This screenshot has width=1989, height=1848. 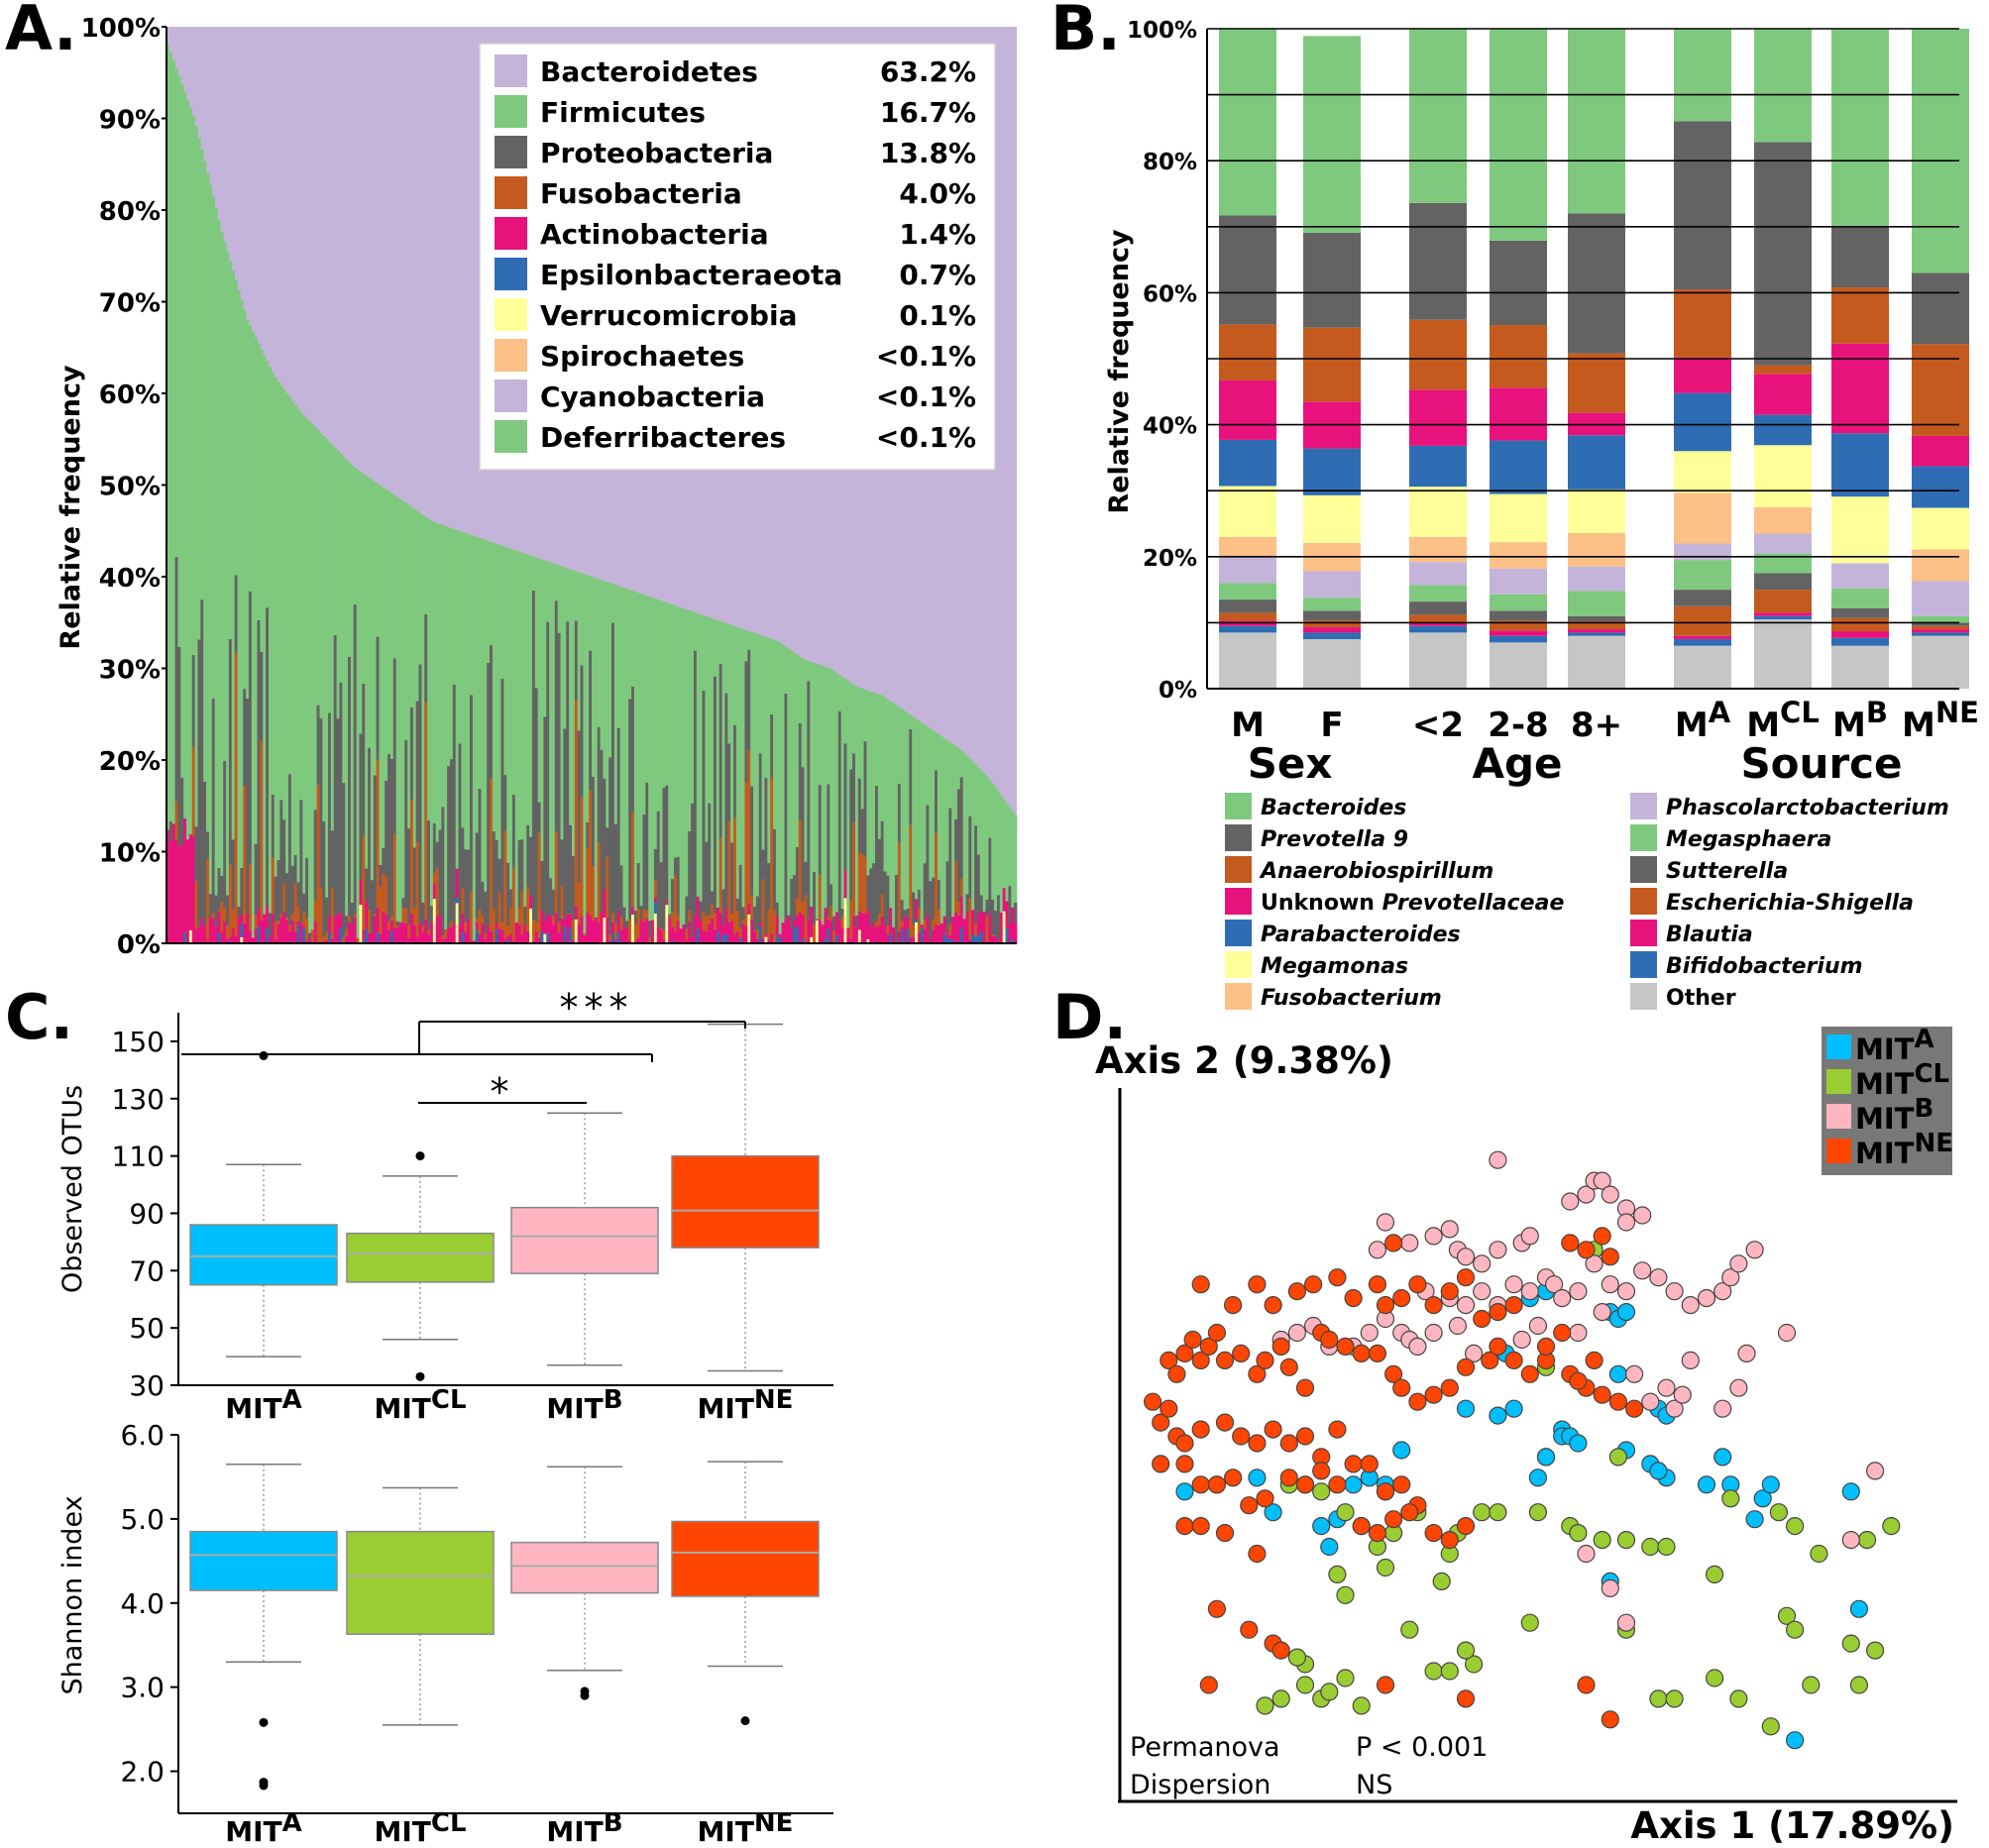 I want to click on panel-b-legend-swatch, so click(x=1643, y=997).